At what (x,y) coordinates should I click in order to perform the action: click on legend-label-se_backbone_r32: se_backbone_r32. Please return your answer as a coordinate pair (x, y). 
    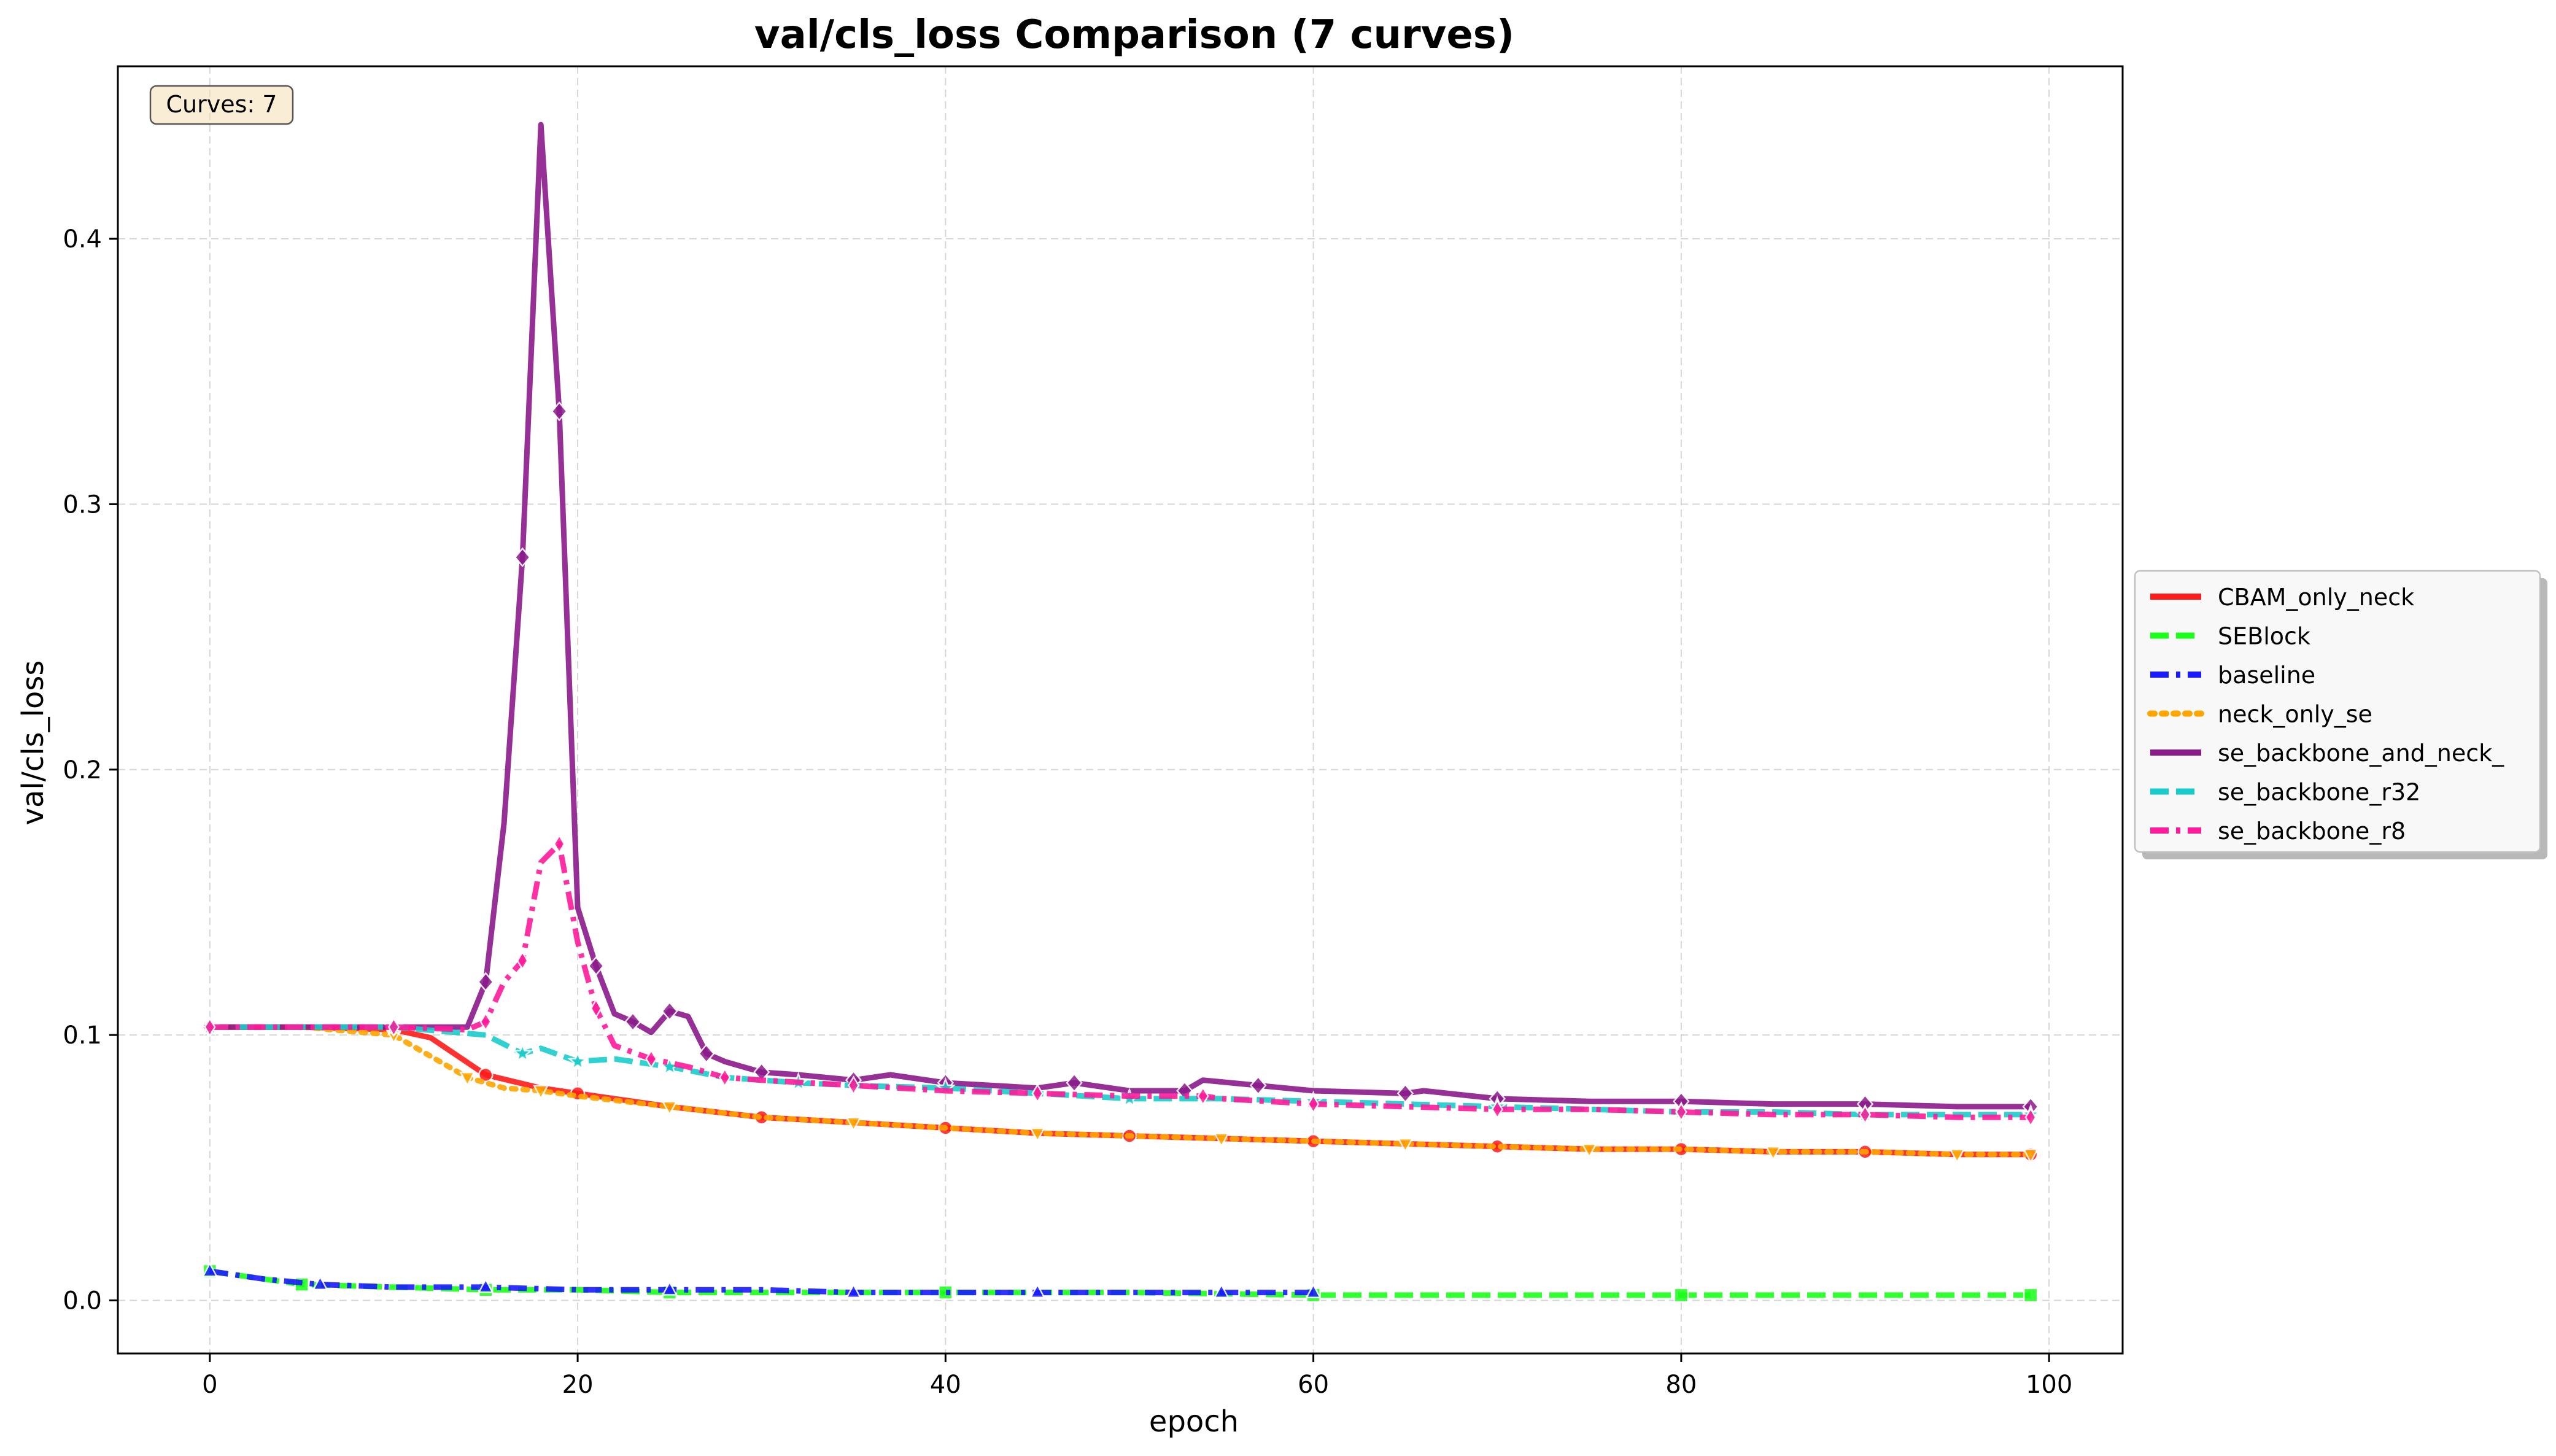
    Looking at the image, I should click on (2319, 792).